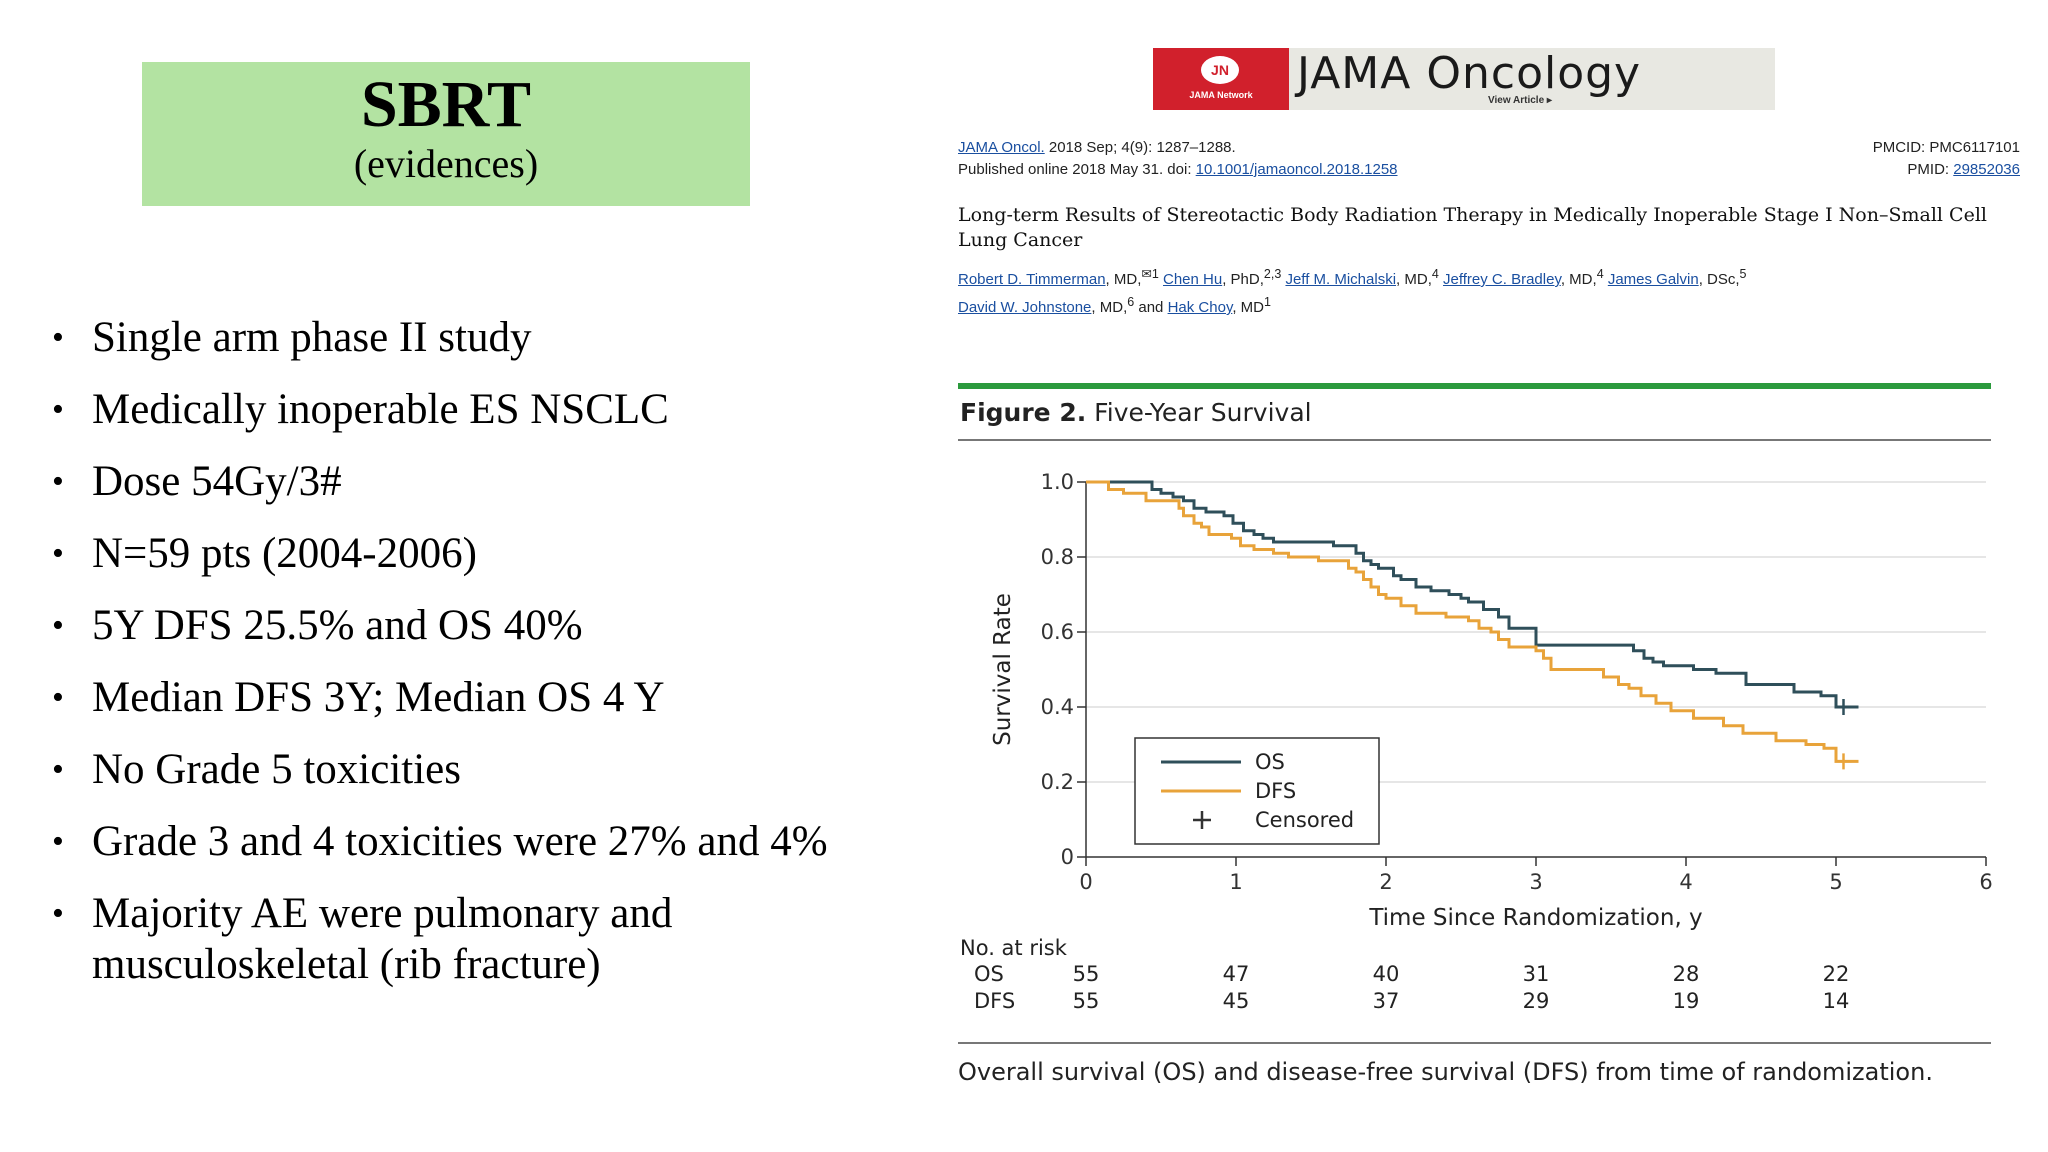 The height and width of the screenshot is (1152, 2048). What do you see at coordinates (492, 769) in the screenshot?
I see `bullet-item: • No Grade 5 toxicities` at bounding box center [492, 769].